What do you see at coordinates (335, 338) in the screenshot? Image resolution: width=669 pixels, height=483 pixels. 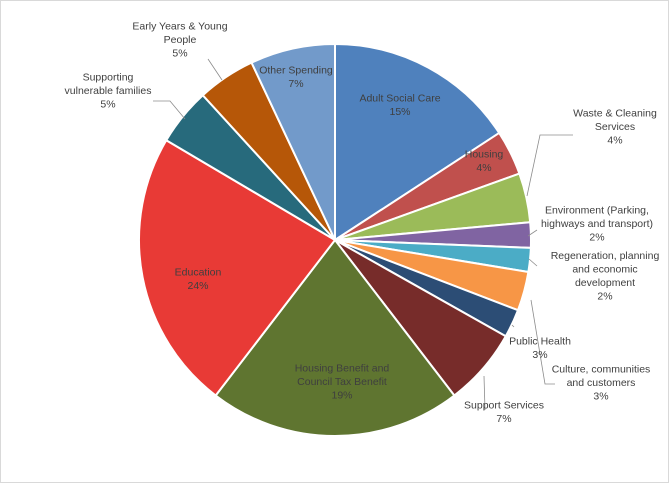 I see `pie-slice-housing-benefit-and-council-tax-benefit` at bounding box center [335, 338].